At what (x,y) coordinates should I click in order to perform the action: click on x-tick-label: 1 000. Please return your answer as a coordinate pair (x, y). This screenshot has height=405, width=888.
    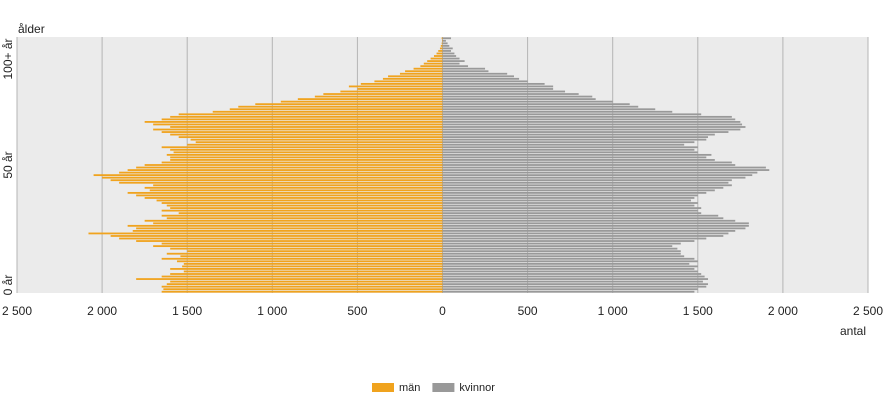
    Looking at the image, I should click on (613, 311).